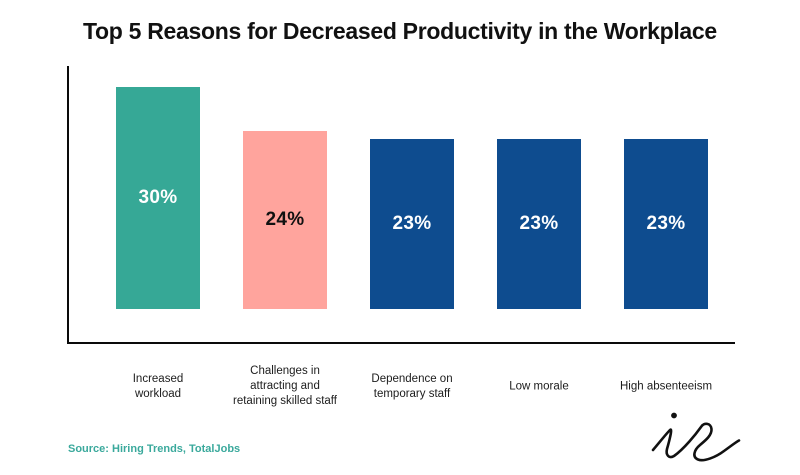  I want to click on category-label-dependence-on-temporary-staff: Dependence on temporary staff, so click(412, 386).